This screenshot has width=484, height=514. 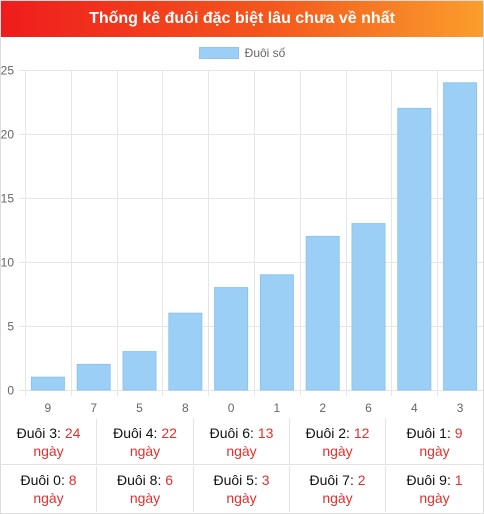 I want to click on x-tick-label: 9, so click(x=48, y=408).